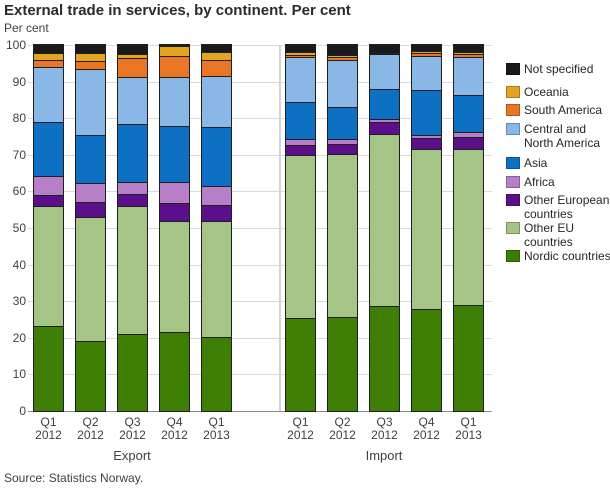 The width and height of the screenshot is (610, 488). Describe the element at coordinates (558, 110) in the screenshot. I see `legend-item-south-america: South America` at that location.